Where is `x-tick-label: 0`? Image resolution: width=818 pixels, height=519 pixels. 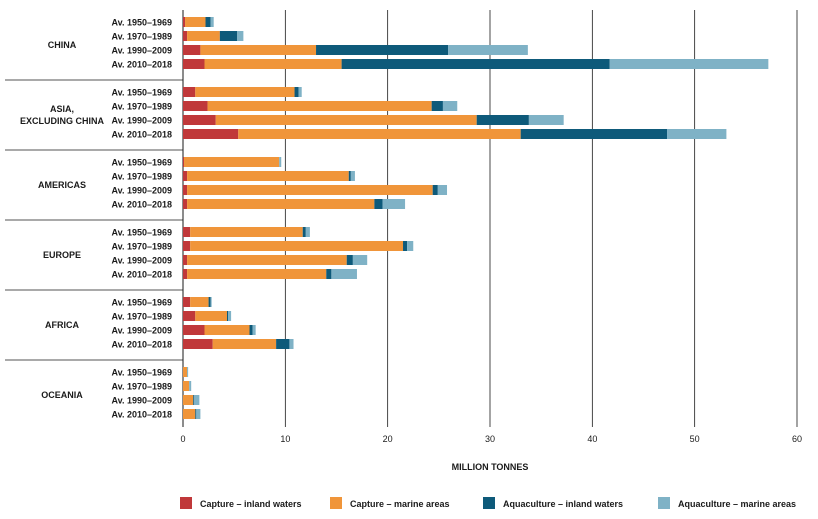
x-tick-label: 0 is located at coordinates (182, 439).